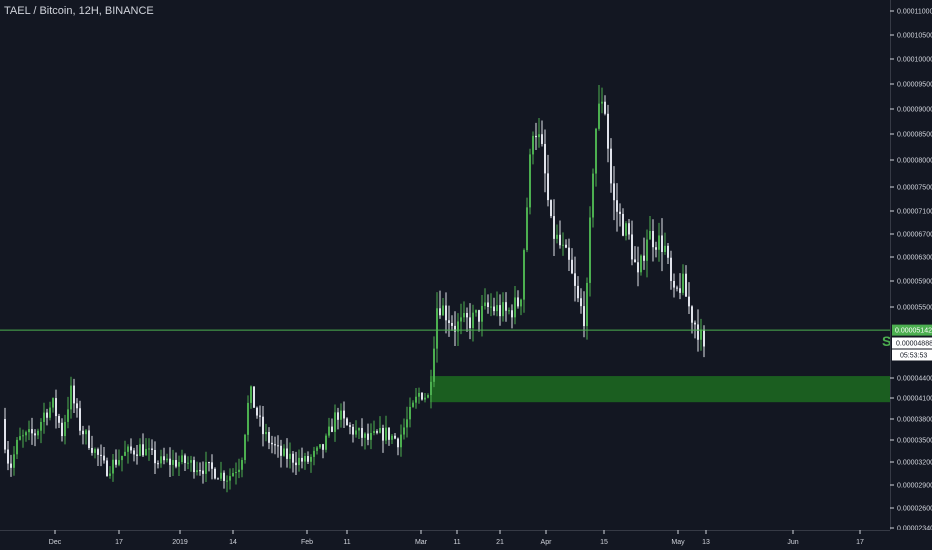  Describe the element at coordinates (860, 542) in the screenshot. I see `time-tick-label: 17` at that location.